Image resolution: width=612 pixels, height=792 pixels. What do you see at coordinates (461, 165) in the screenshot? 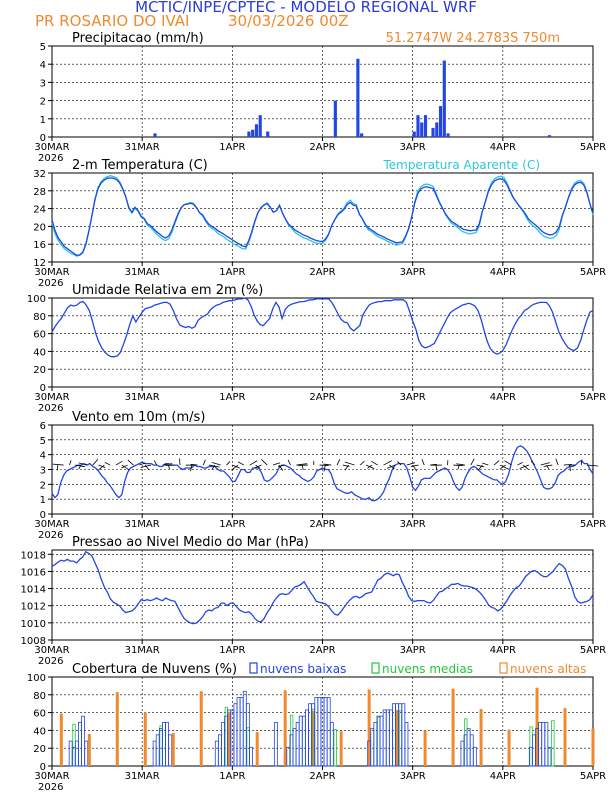
I see `temp-legend: Temperatura Aparente (C)` at bounding box center [461, 165].